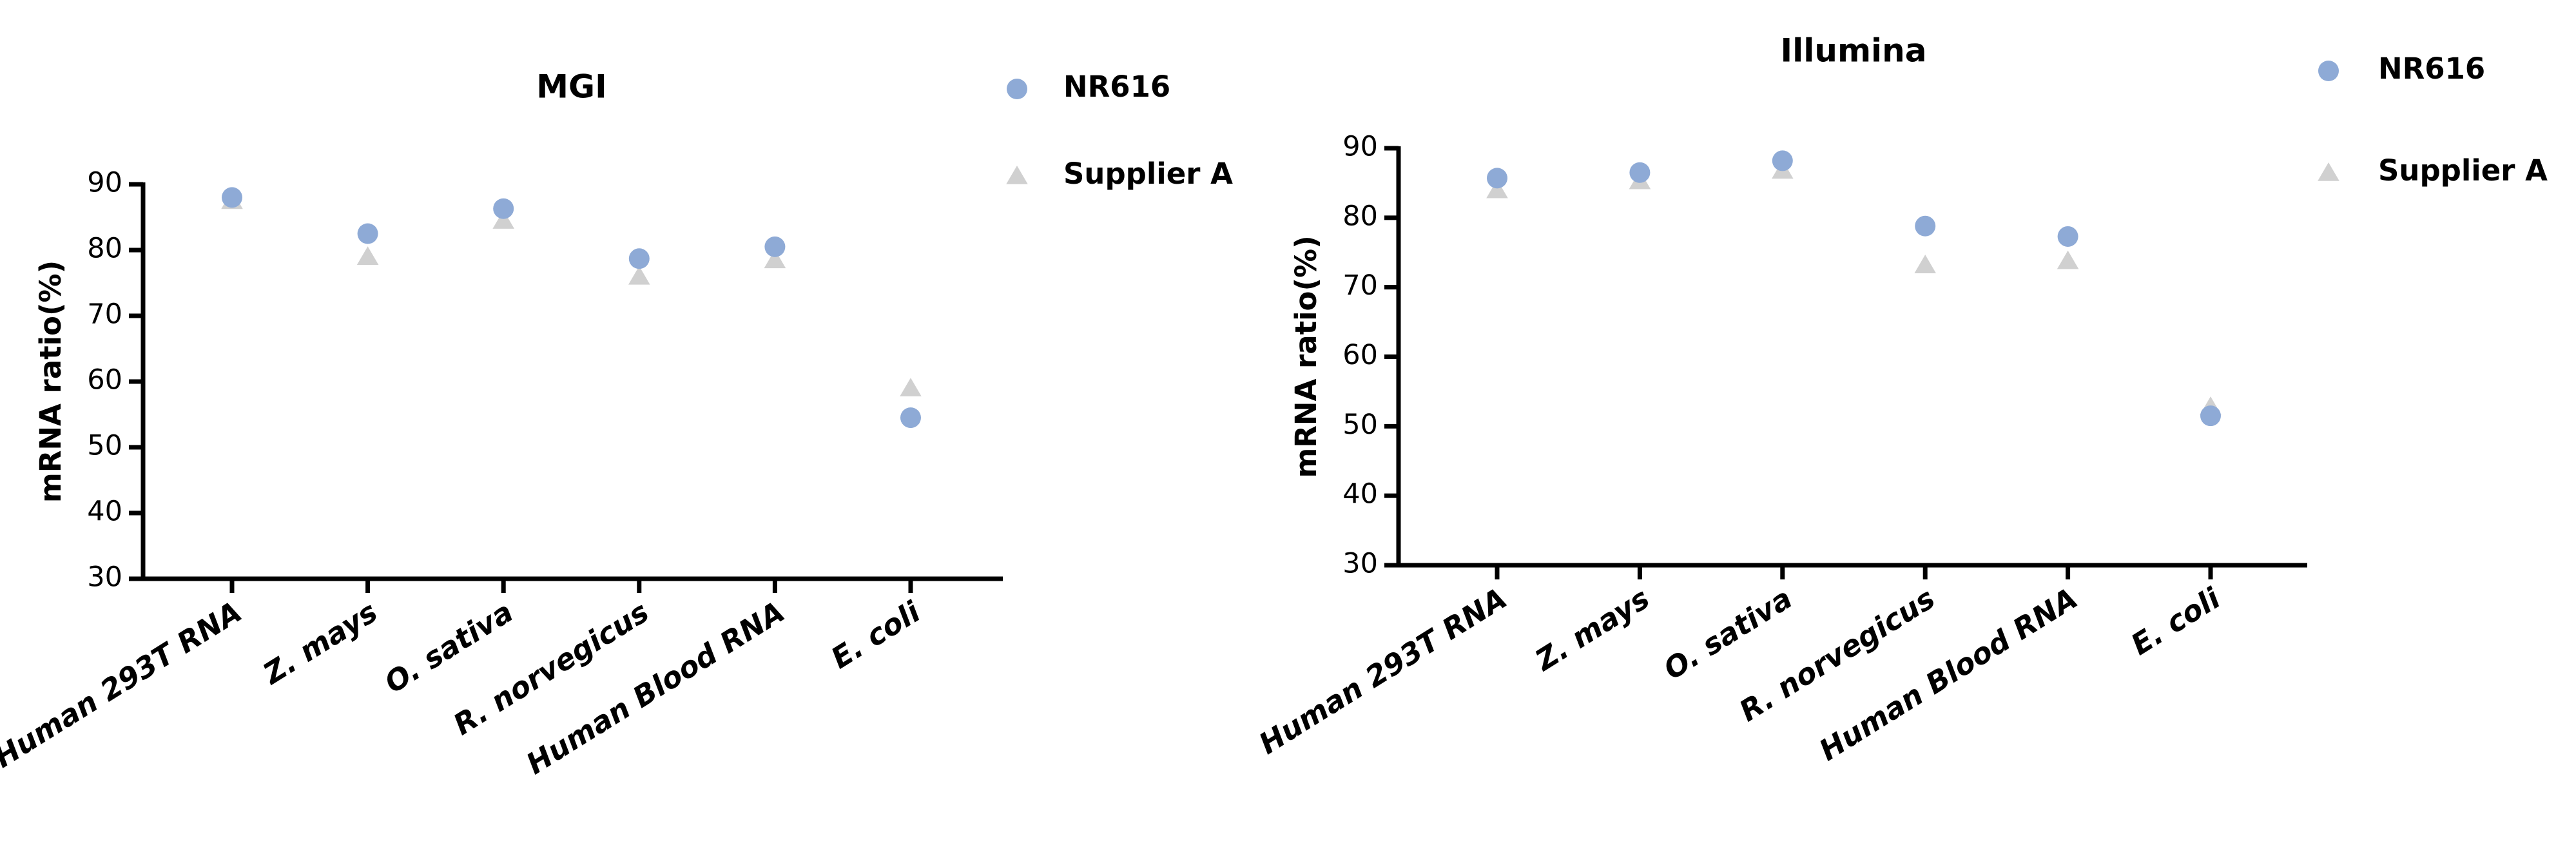 Image resolution: width=2576 pixels, height=863 pixels. I want to click on chart-title: Illumina, so click(1853, 51).